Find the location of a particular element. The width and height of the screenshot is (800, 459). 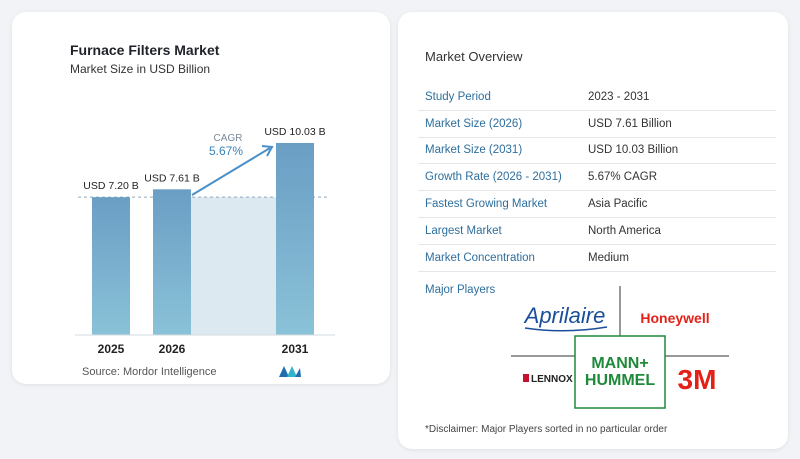

hummel-logo: HUMMEL is located at coordinates (620, 380).